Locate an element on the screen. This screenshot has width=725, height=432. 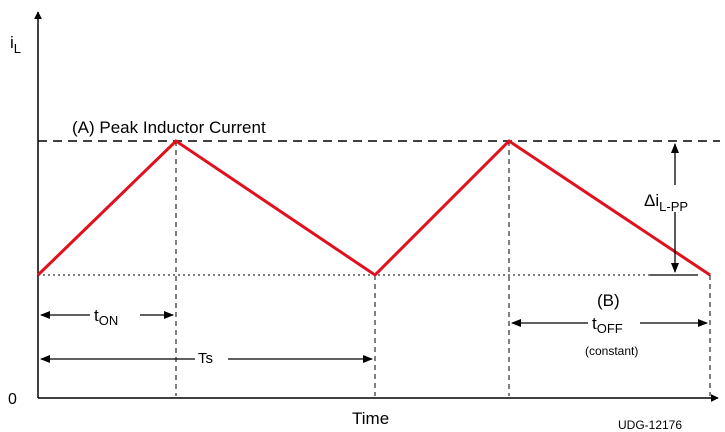
delta-il-pp-label: ΔiL-PP is located at coordinates (666, 202).